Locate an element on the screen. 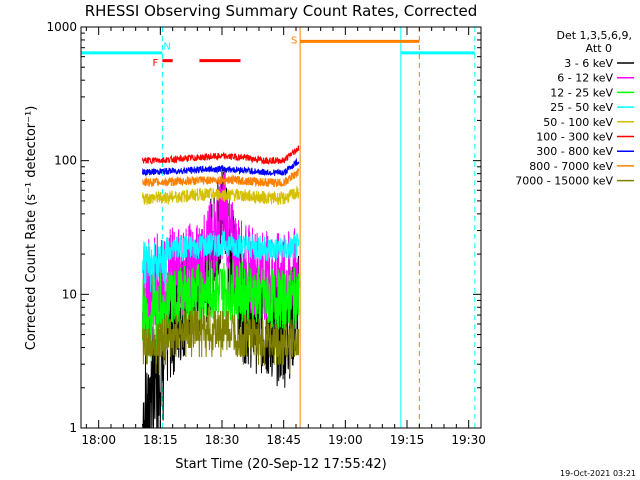 Image resolution: width=640 pixels, height=480 pixels. y-tick-label: 1000 is located at coordinates (61, 27).